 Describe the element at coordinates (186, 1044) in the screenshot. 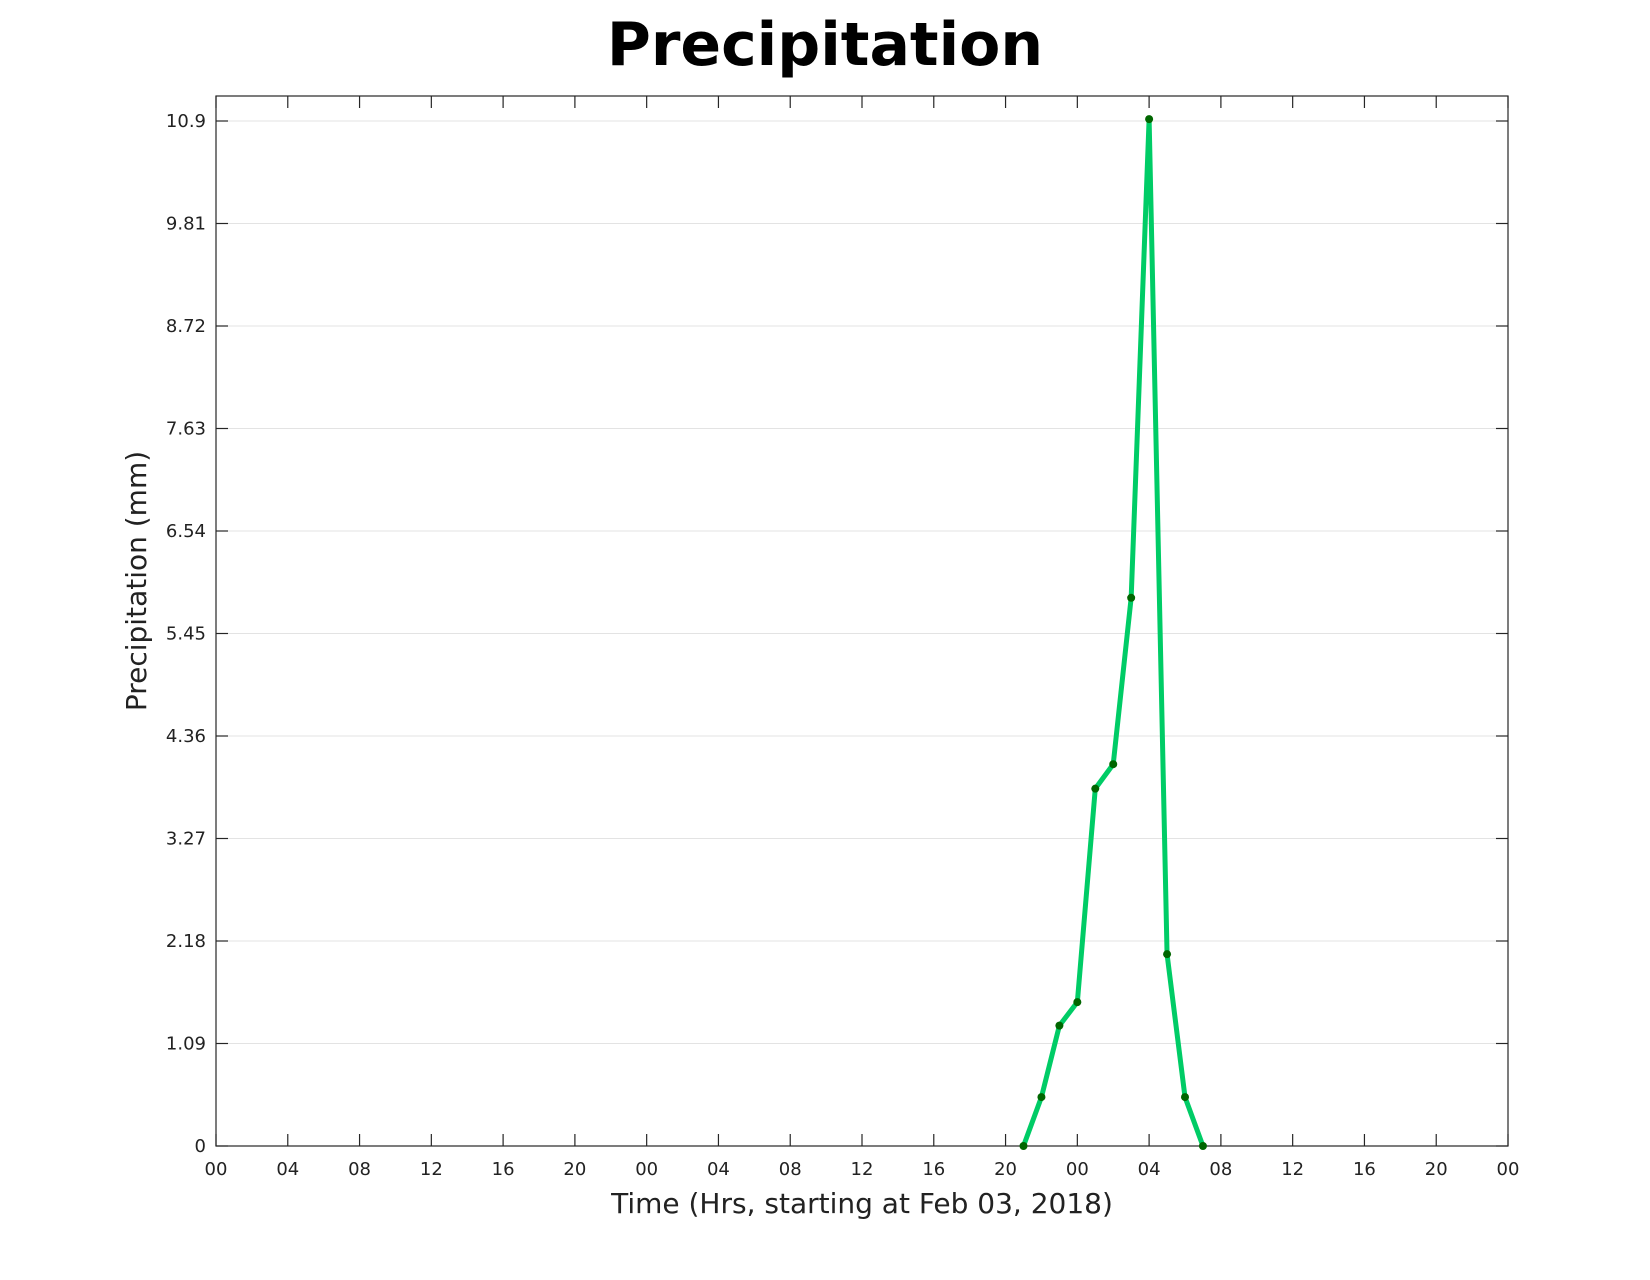

I see `y-tick-label: 1.09` at that location.